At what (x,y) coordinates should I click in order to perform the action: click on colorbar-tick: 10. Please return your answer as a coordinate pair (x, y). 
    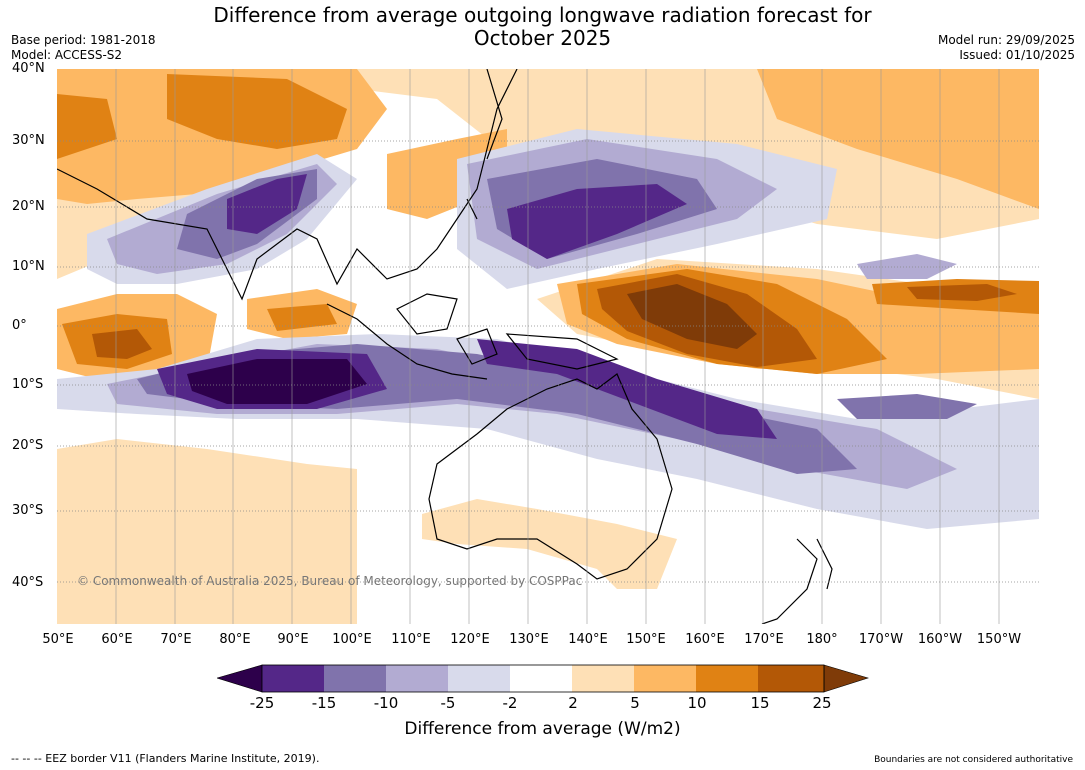
    Looking at the image, I should click on (697, 703).